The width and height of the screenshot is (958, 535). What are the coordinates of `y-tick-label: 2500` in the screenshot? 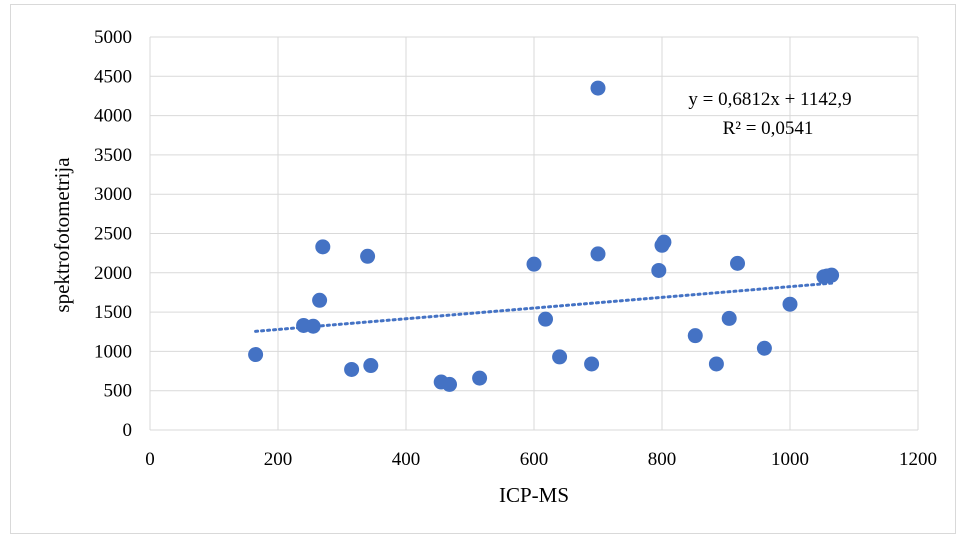 It's located at (113, 234).